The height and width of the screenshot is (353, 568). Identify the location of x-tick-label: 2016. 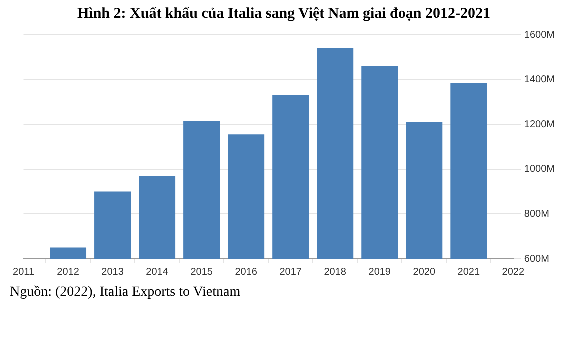
(246, 272).